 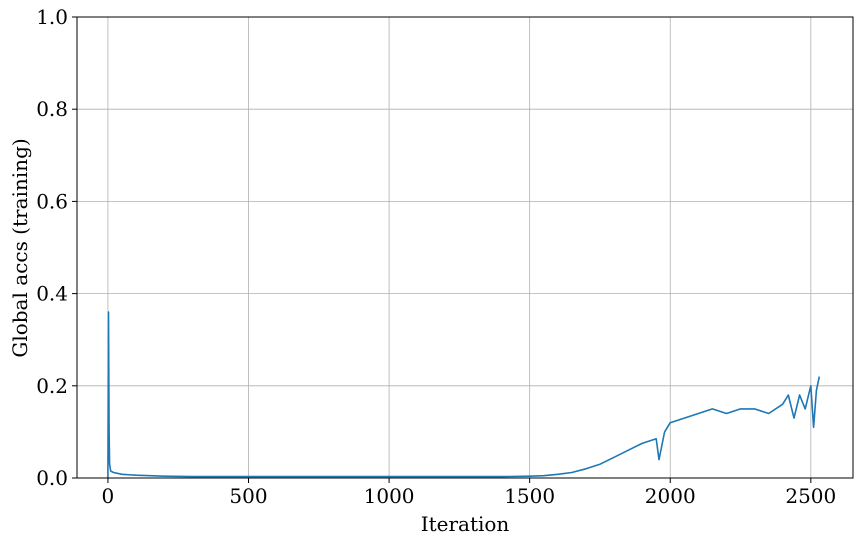 I want to click on x-tick-label: 1000, so click(x=389, y=496).